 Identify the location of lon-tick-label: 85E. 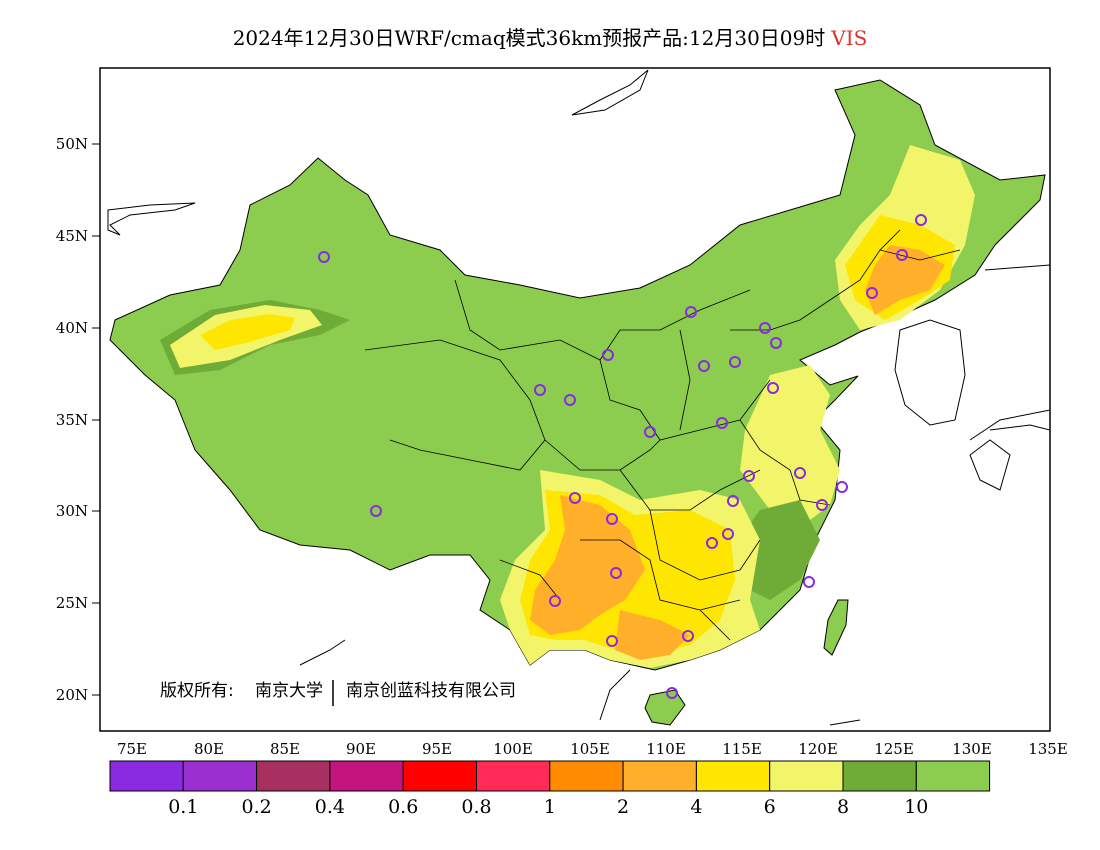
(285, 749).